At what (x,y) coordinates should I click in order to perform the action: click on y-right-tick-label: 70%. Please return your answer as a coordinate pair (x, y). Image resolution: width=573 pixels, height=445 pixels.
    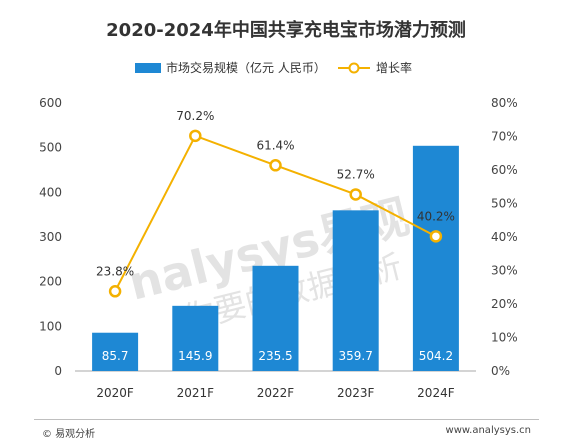
    Looking at the image, I should click on (504, 137).